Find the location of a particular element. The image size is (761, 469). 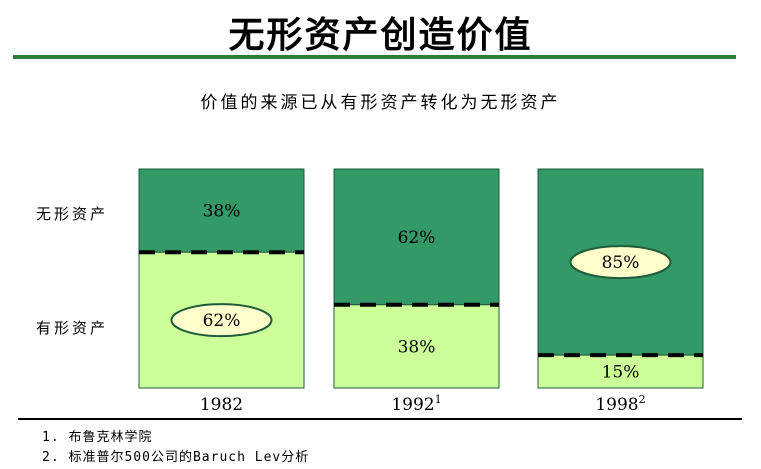

row-label-intangible: 无形资产 is located at coordinates (72, 214).